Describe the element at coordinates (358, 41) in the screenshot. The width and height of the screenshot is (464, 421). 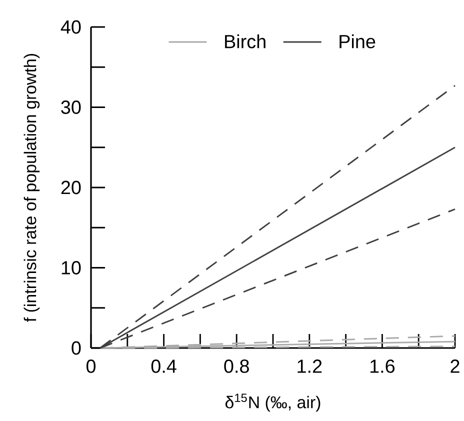
I see `legend-label: Pine` at that location.